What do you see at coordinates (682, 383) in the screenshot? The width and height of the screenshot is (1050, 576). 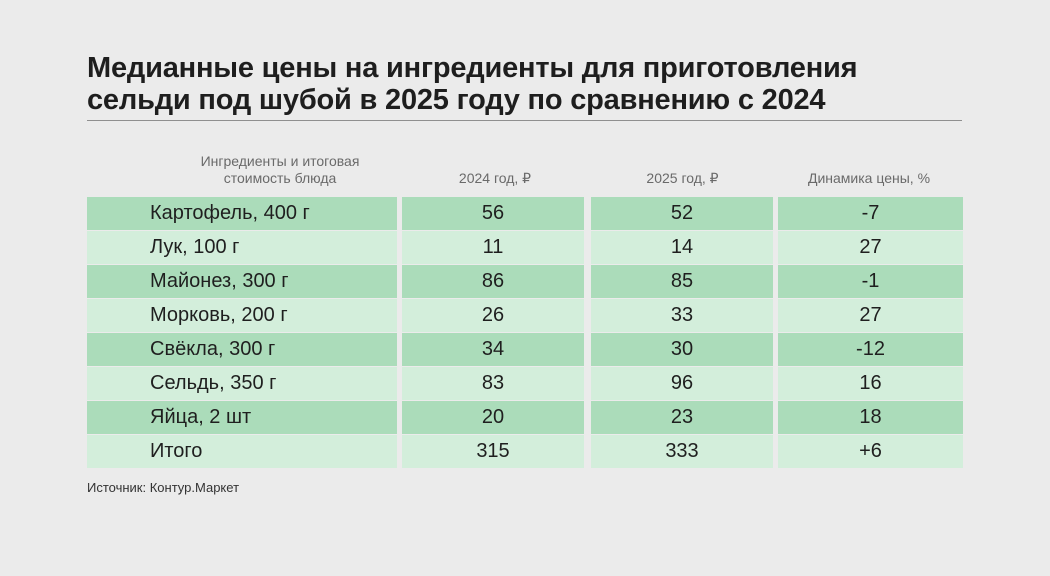 I see `price-2025-cell: 96` at bounding box center [682, 383].